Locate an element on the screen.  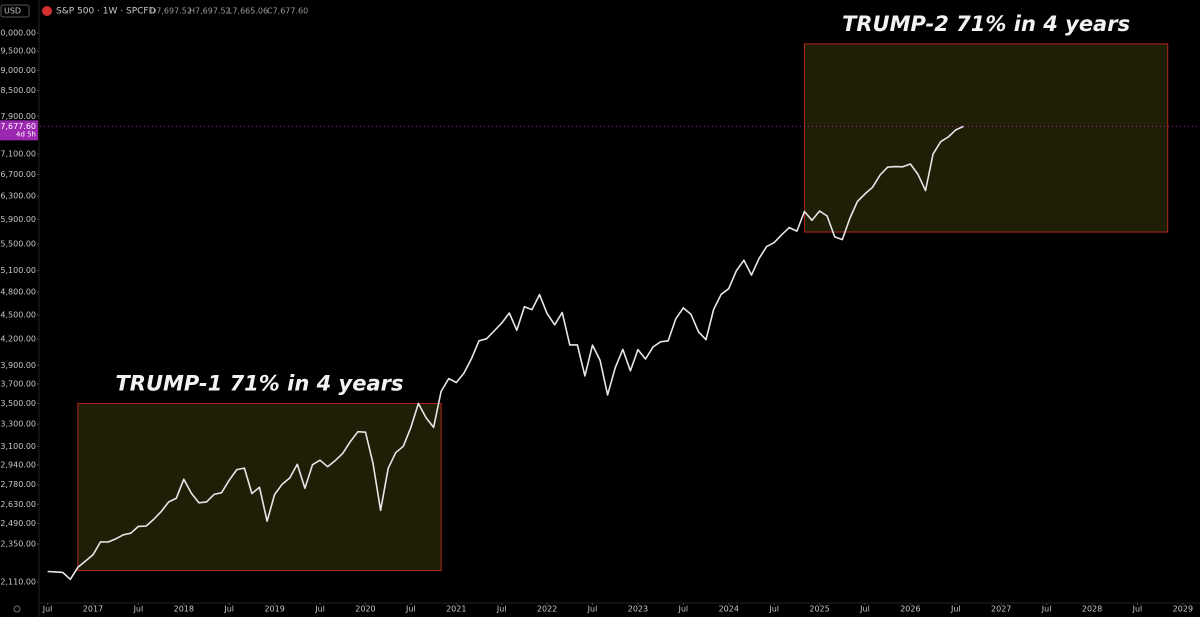
price-label-box is located at coordinates (19, 130).